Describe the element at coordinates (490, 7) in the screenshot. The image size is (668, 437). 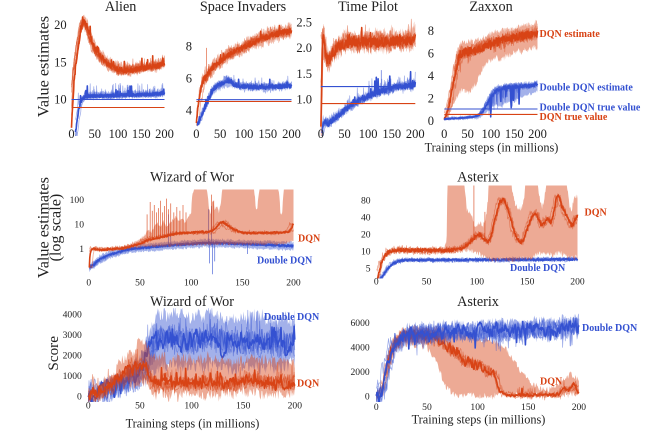
I see `svg-text: Zaxxon` at that location.